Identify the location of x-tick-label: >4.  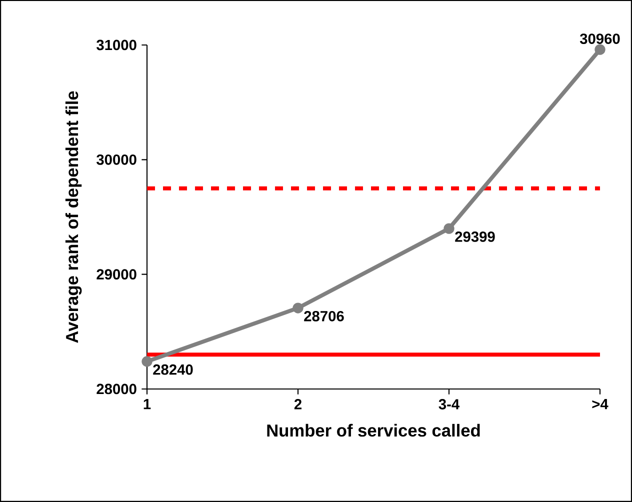
(600, 404).